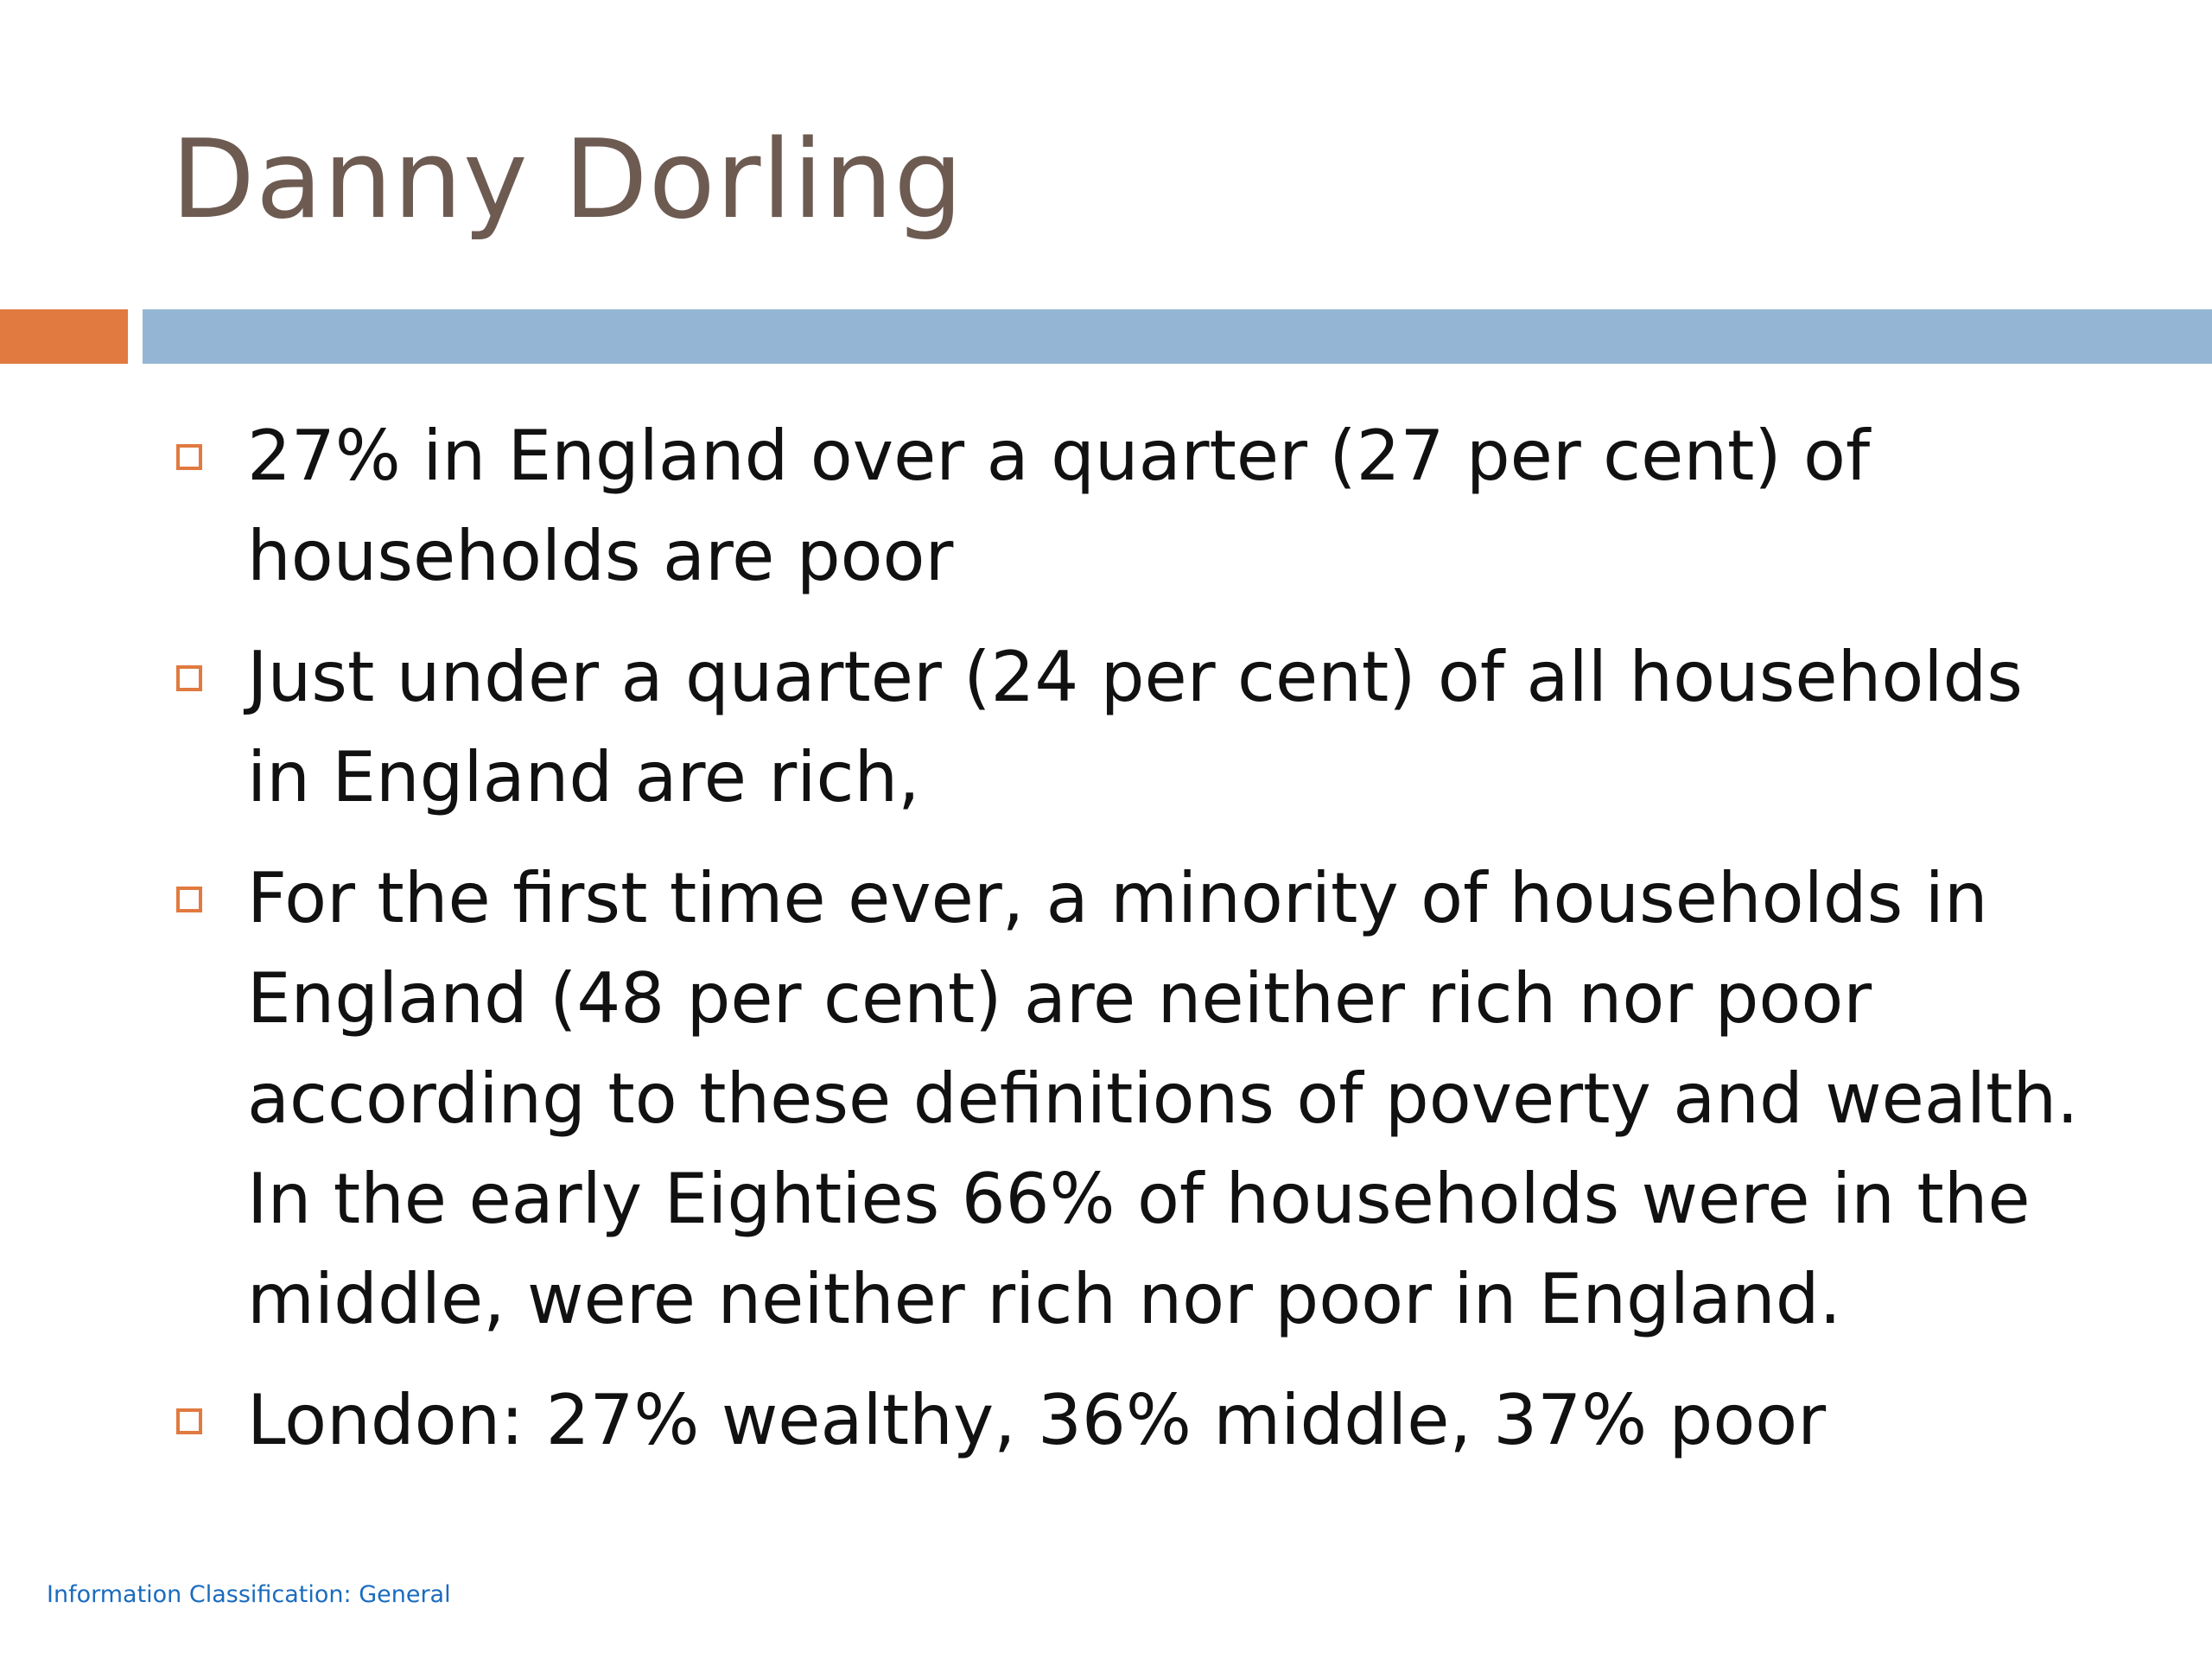  Describe the element at coordinates (249, 1594) in the screenshot. I see `classification-footer: Information Classification: General` at that location.